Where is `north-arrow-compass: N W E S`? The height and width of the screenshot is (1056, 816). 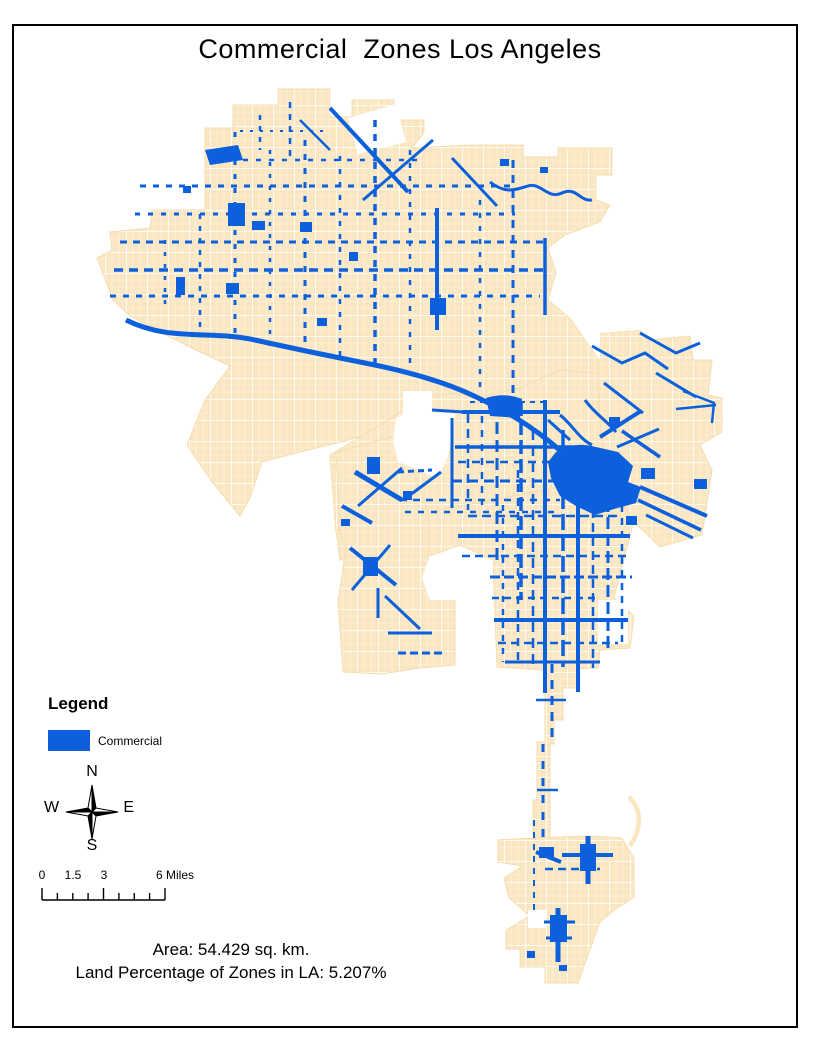
north-arrow-compass: N W E S is located at coordinates (92, 812).